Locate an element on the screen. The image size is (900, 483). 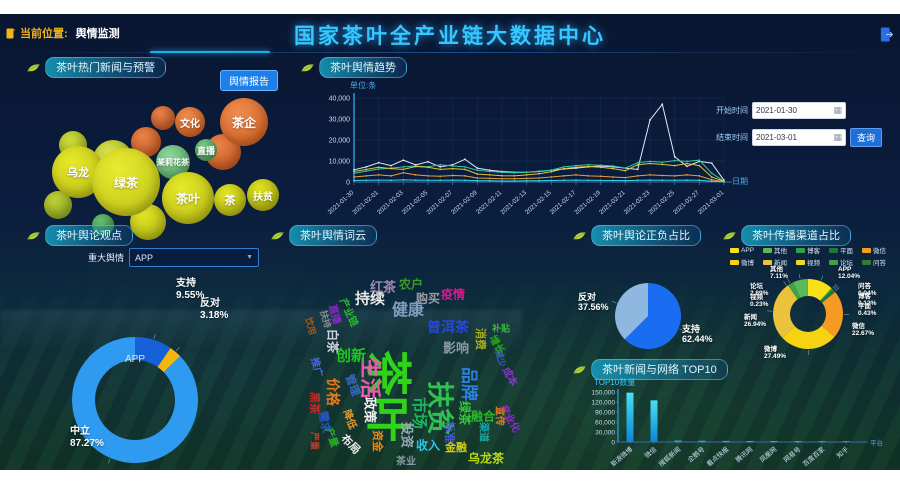
news-bubble: 绿茶 is located at coordinates (126, 182).